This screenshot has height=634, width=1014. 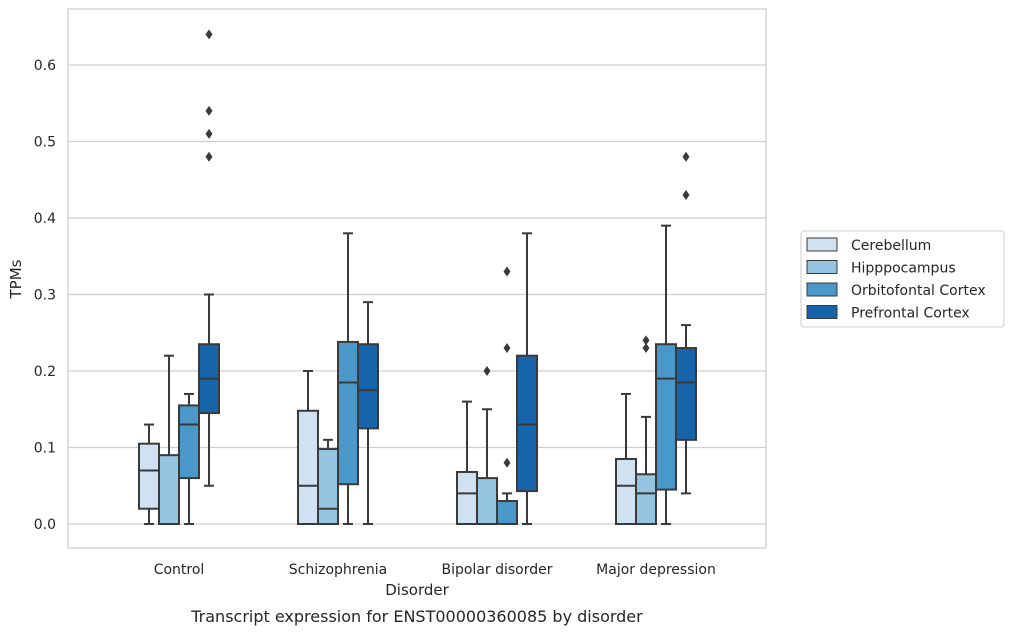 I want to click on y-tick-label: 0.3, so click(x=45, y=296).